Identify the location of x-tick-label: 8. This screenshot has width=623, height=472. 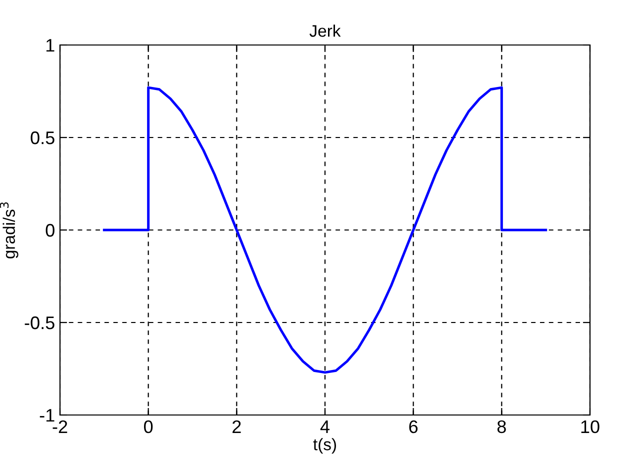
(501, 427).